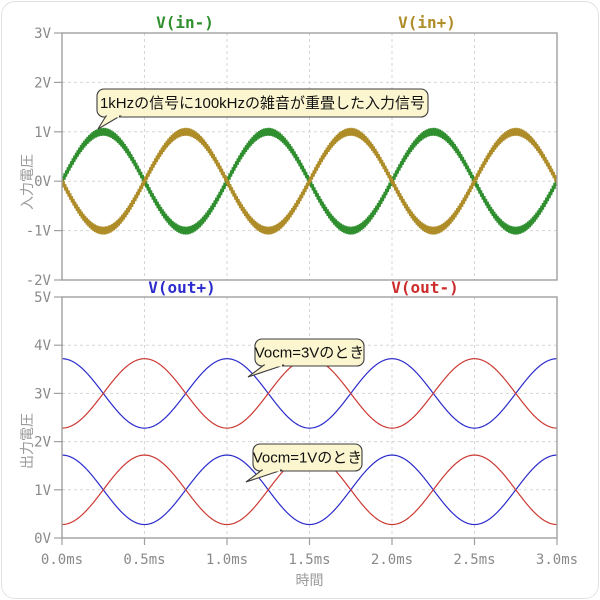 The height and width of the screenshot is (600, 600). Describe the element at coordinates (185, 22) in the screenshot. I see `legend-vin-minus: V(in-)` at that location.